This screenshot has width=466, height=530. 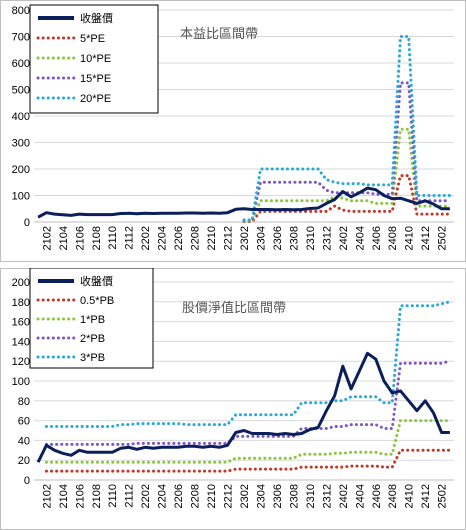 I want to click on legend-label: 10*PE, so click(x=95, y=59).